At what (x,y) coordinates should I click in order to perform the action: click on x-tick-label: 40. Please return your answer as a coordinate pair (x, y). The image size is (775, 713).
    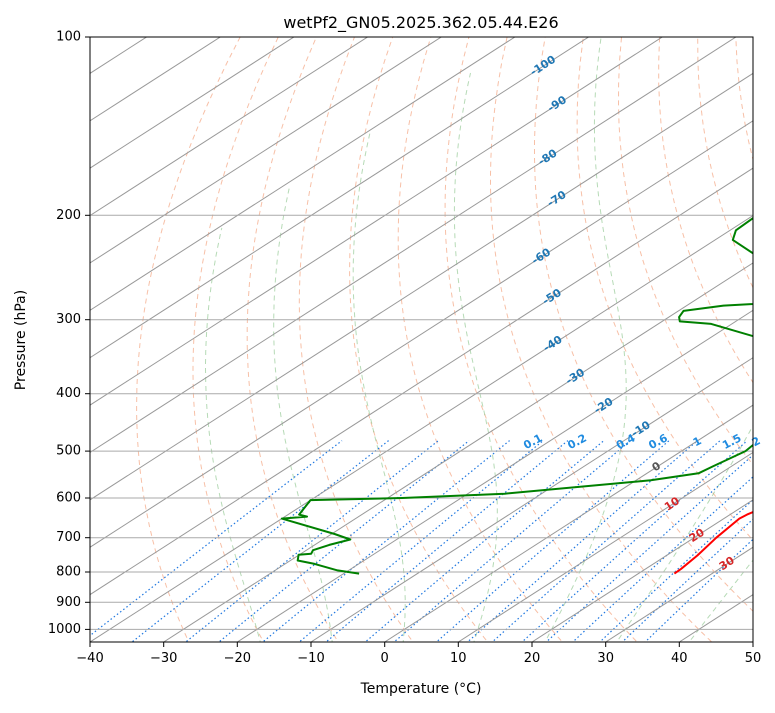
    Looking at the image, I should click on (679, 658).